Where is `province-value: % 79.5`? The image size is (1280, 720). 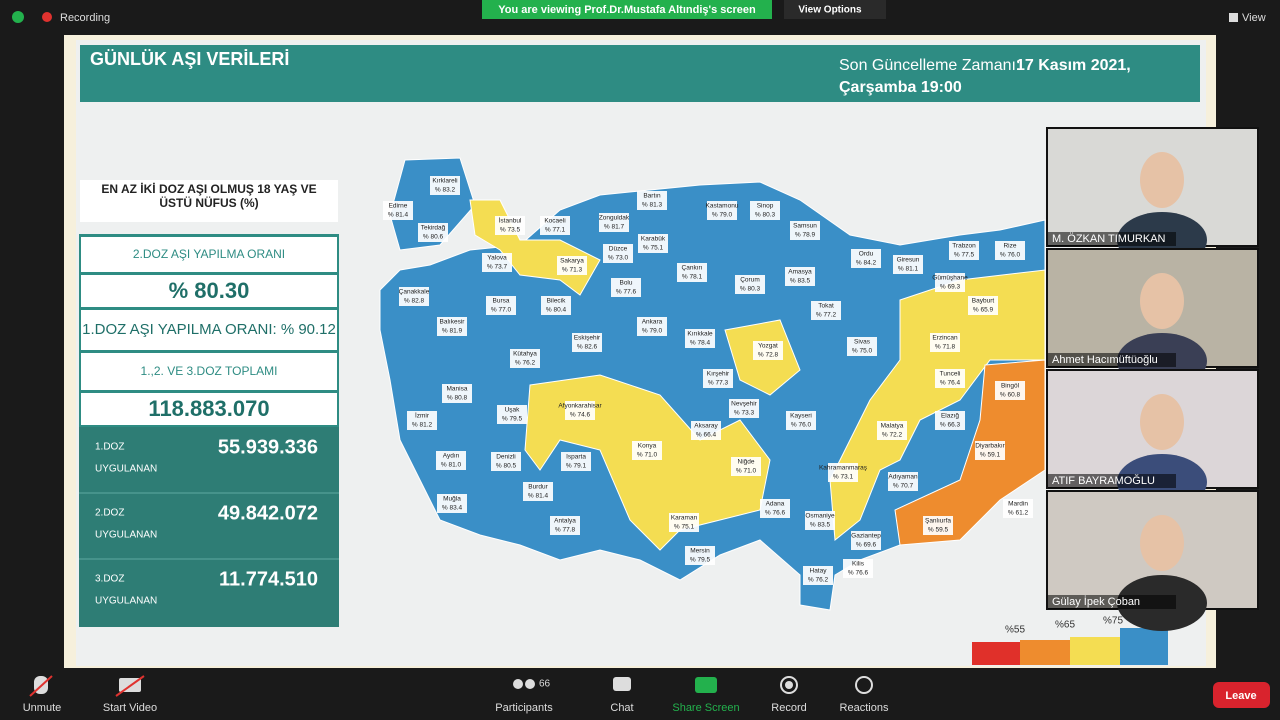 province-value: % 79.5 is located at coordinates (700, 560).